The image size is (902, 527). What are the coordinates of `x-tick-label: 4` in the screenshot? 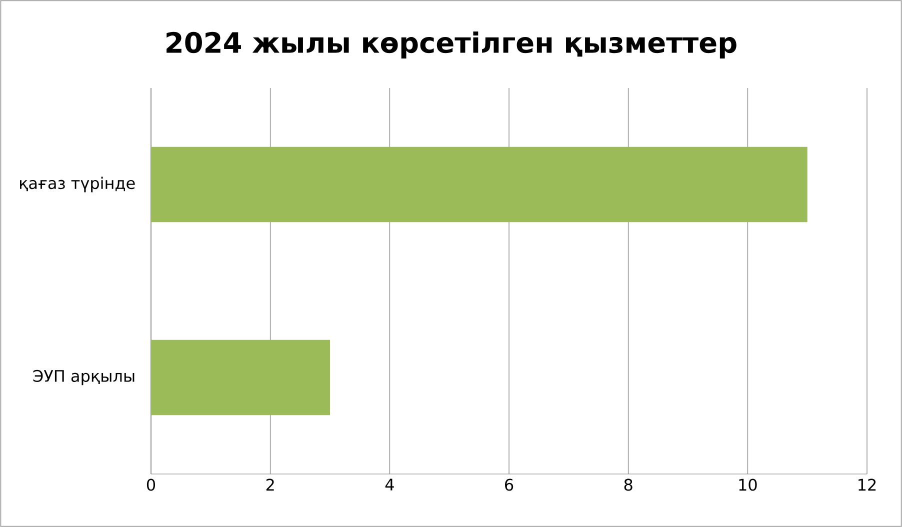 It's located at (389, 484).